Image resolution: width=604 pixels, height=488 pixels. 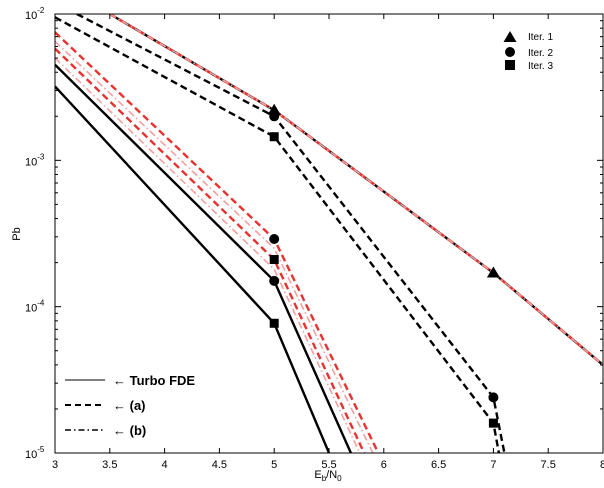 I want to click on x-tick-label-8: 7, so click(x=493, y=465).